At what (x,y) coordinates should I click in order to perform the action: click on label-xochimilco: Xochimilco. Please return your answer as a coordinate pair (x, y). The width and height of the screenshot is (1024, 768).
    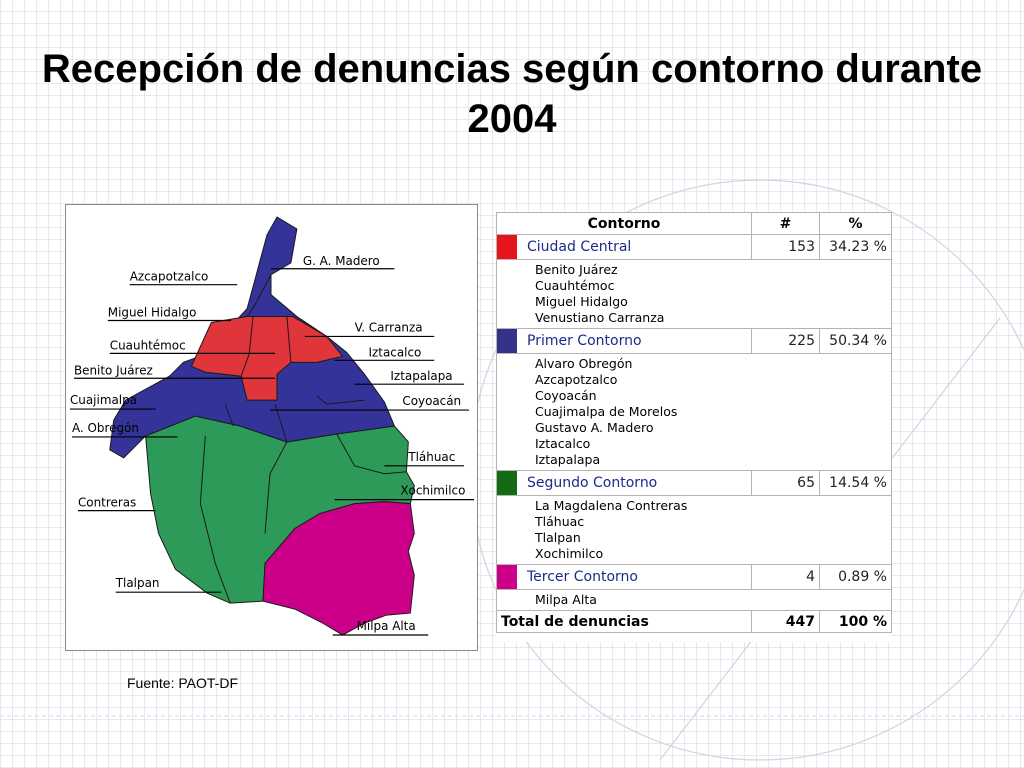
    Looking at the image, I should click on (432, 491).